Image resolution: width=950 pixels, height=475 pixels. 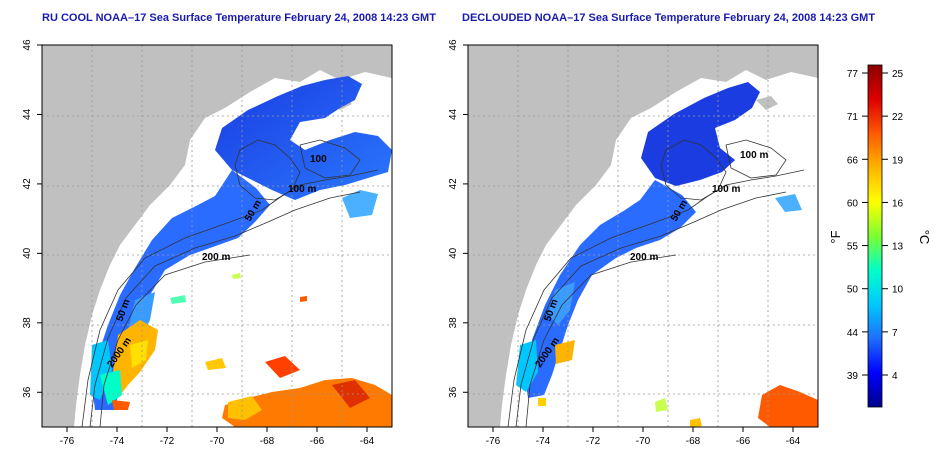 What do you see at coordinates (543, 441) in the screenshot?
I see `panel2-lon-tick-label: -74` at bounding box center [543, 441].